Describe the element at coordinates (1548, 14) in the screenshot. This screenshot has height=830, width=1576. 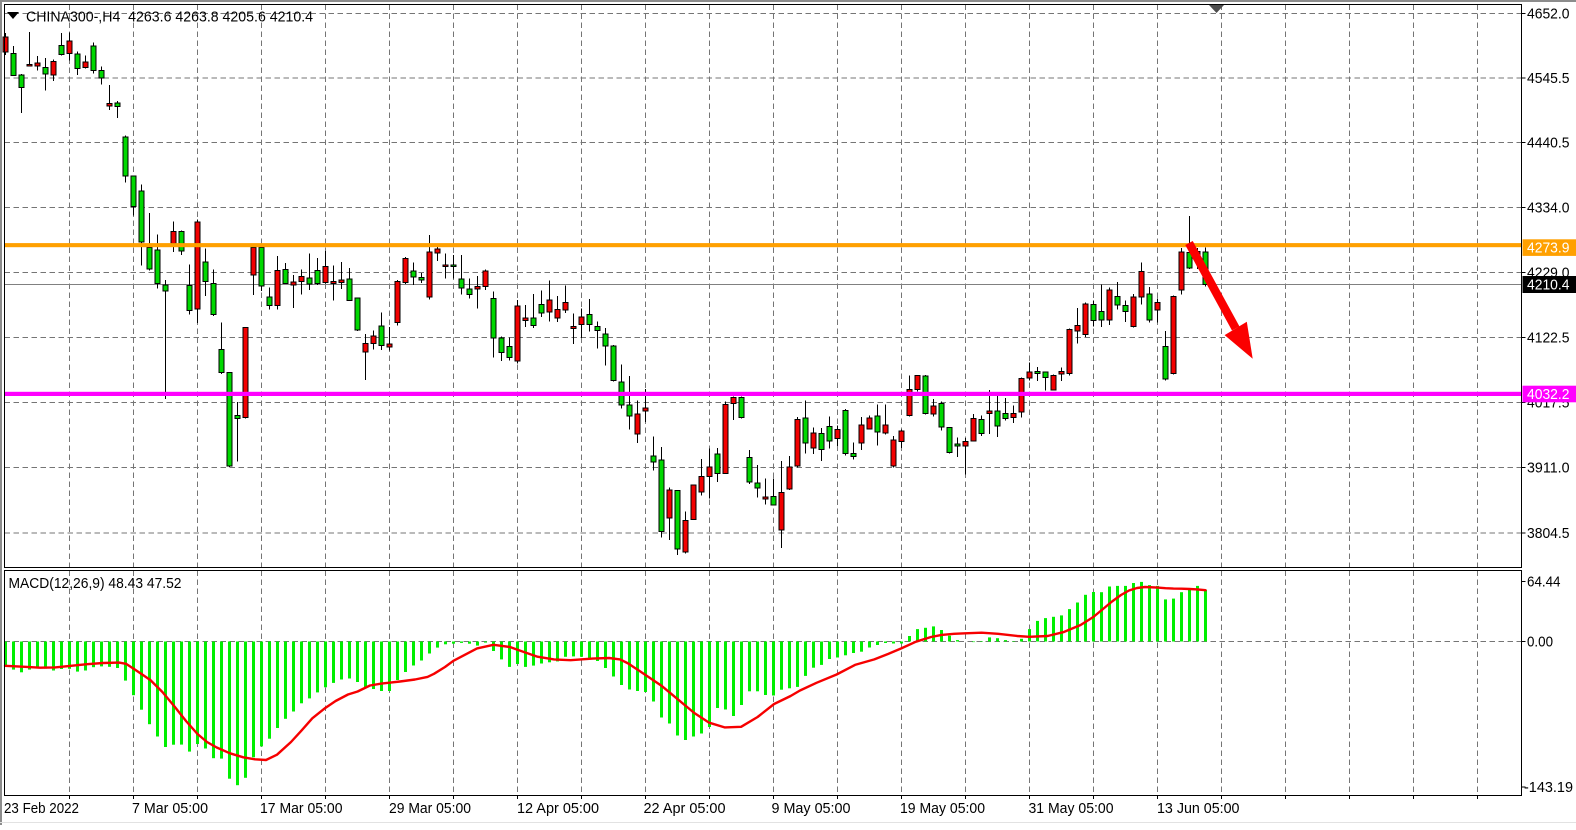
I see `svg-text: 4652.0` at that location.